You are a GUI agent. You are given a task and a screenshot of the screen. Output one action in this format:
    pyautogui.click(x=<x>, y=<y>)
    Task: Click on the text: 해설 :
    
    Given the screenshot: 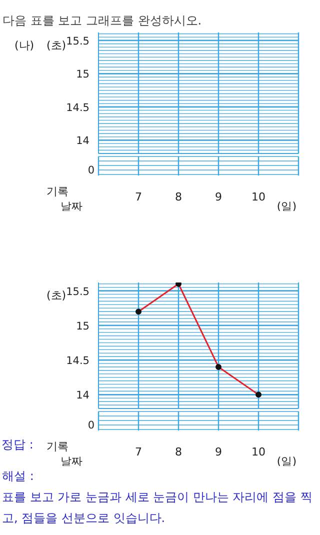 What is the action you would take?
    pyautogui.click(x=18, y=476)
    